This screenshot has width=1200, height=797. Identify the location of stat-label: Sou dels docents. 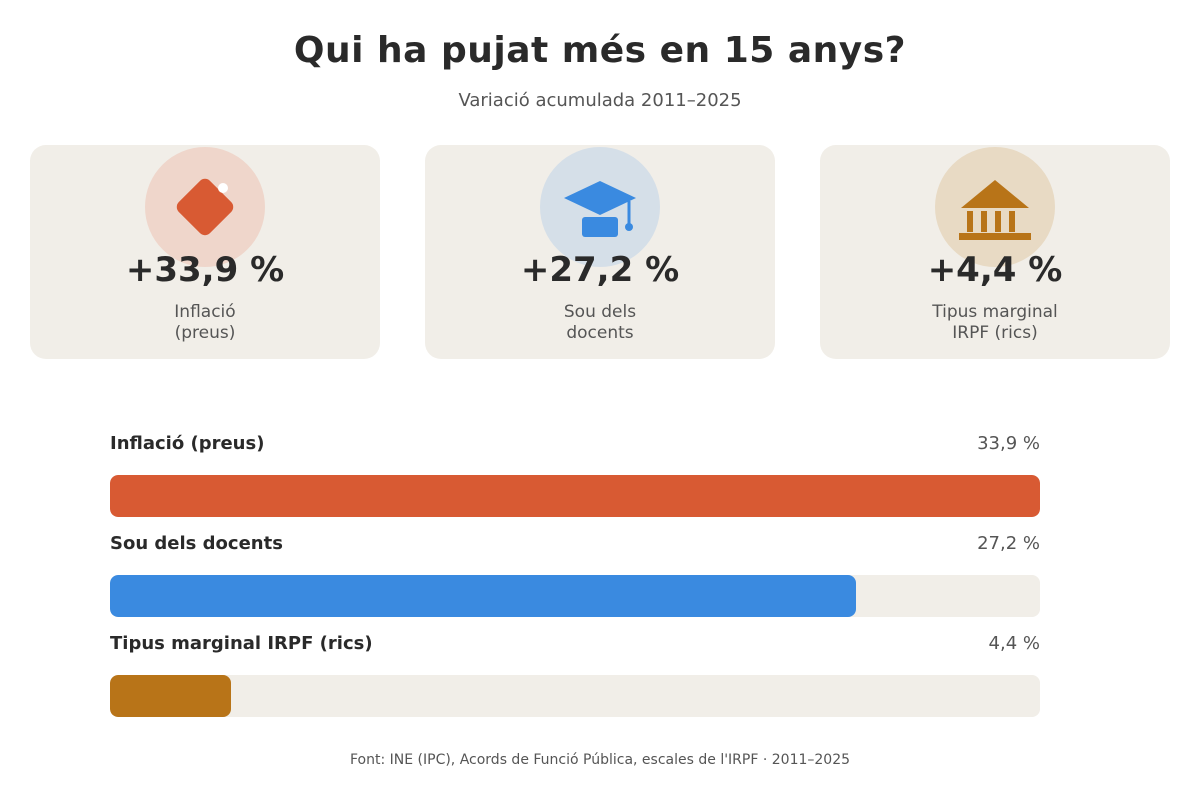
(600, 323).